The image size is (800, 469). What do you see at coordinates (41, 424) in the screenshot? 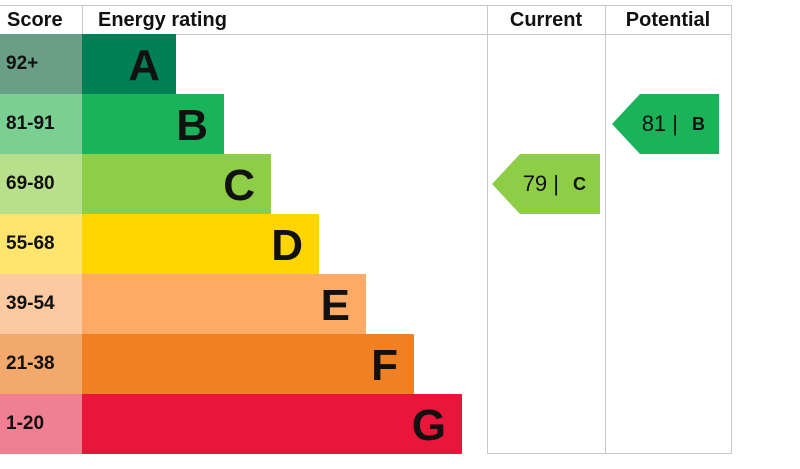
I see `score-cell-g: 1-20` at bounding box center [41, 424].